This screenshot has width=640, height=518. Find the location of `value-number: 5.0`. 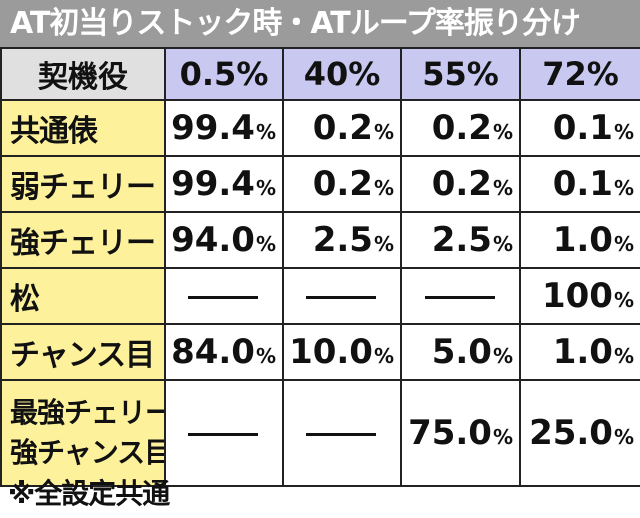

value-number: 5.0 is located at coordinates (461, 352).